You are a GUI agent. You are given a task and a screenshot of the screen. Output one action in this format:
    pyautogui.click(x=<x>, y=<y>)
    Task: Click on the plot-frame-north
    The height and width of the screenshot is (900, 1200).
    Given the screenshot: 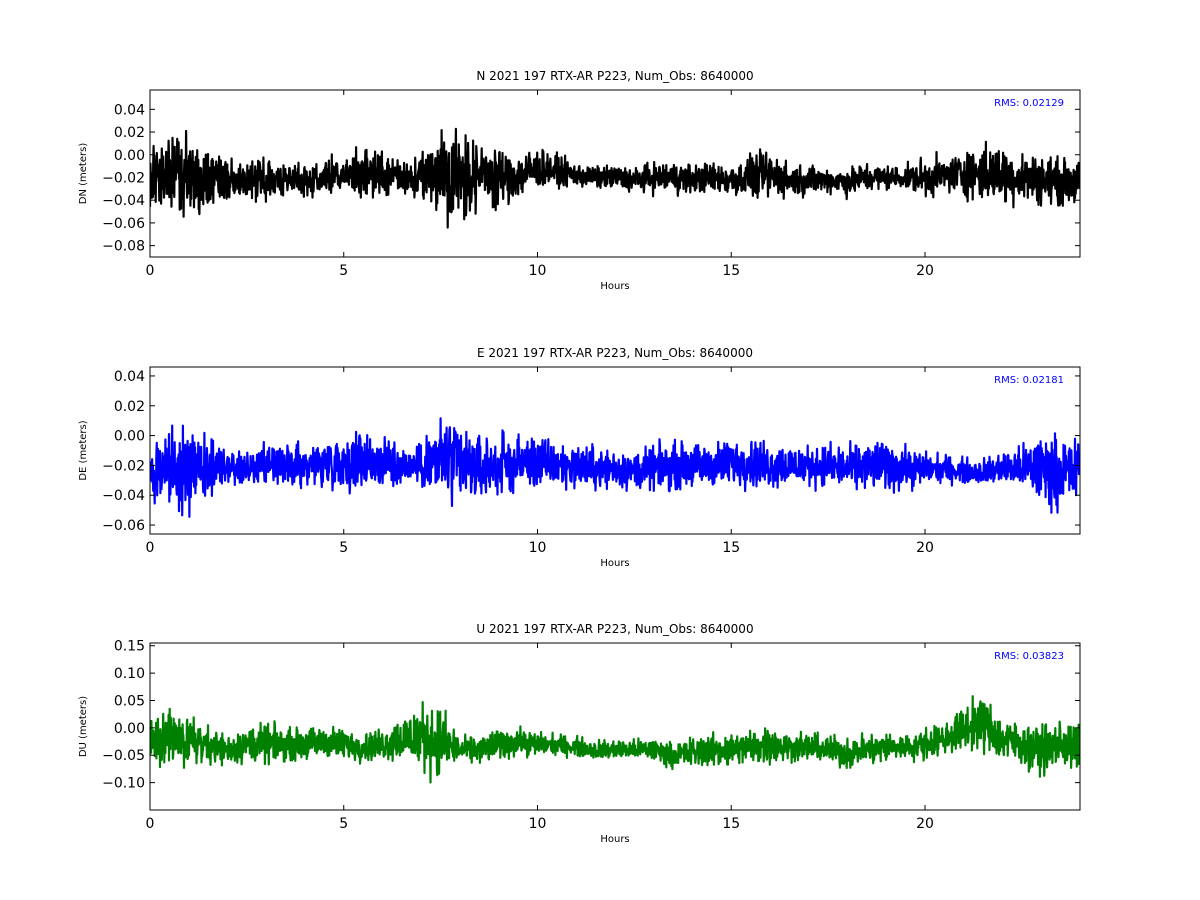 What is the action you would take?
    pyautogui.click(x=615, y=173)
    